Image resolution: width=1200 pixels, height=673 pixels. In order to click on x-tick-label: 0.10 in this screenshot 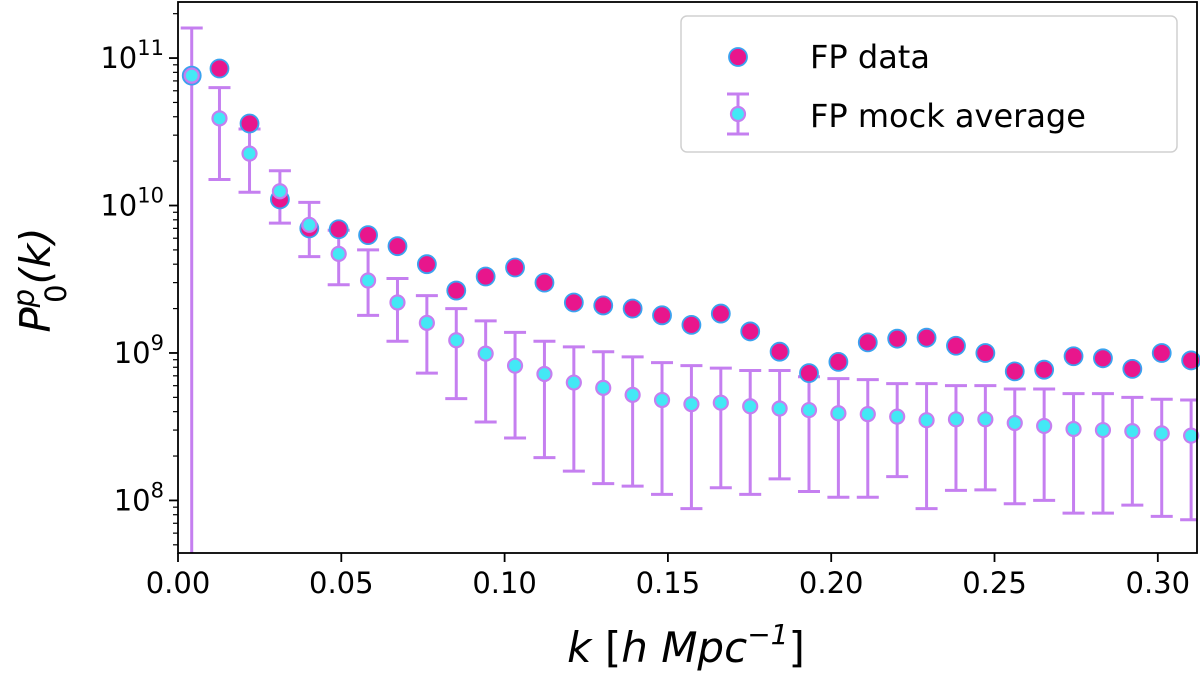, I will do `click(504, 583)`.